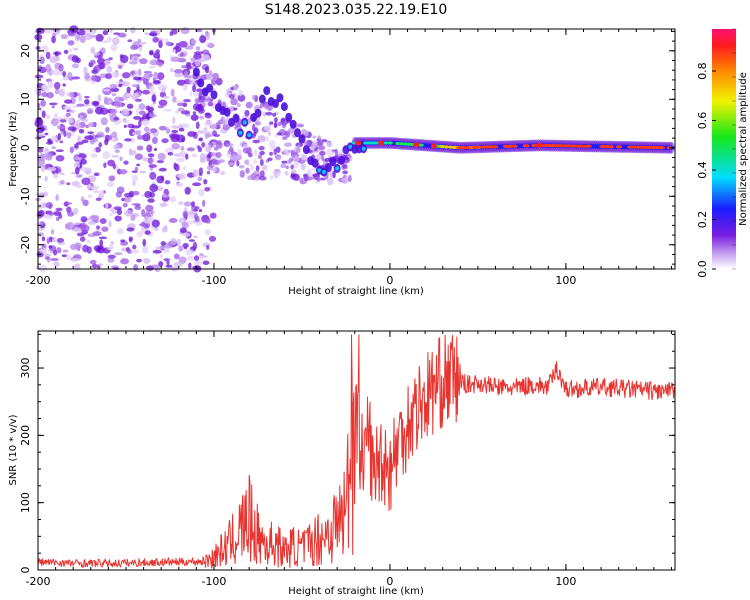  Describe the element at coordinates (356, 291) in the screenshot. I see `spectrum-x-label: Height of straight line (km)` at that location.